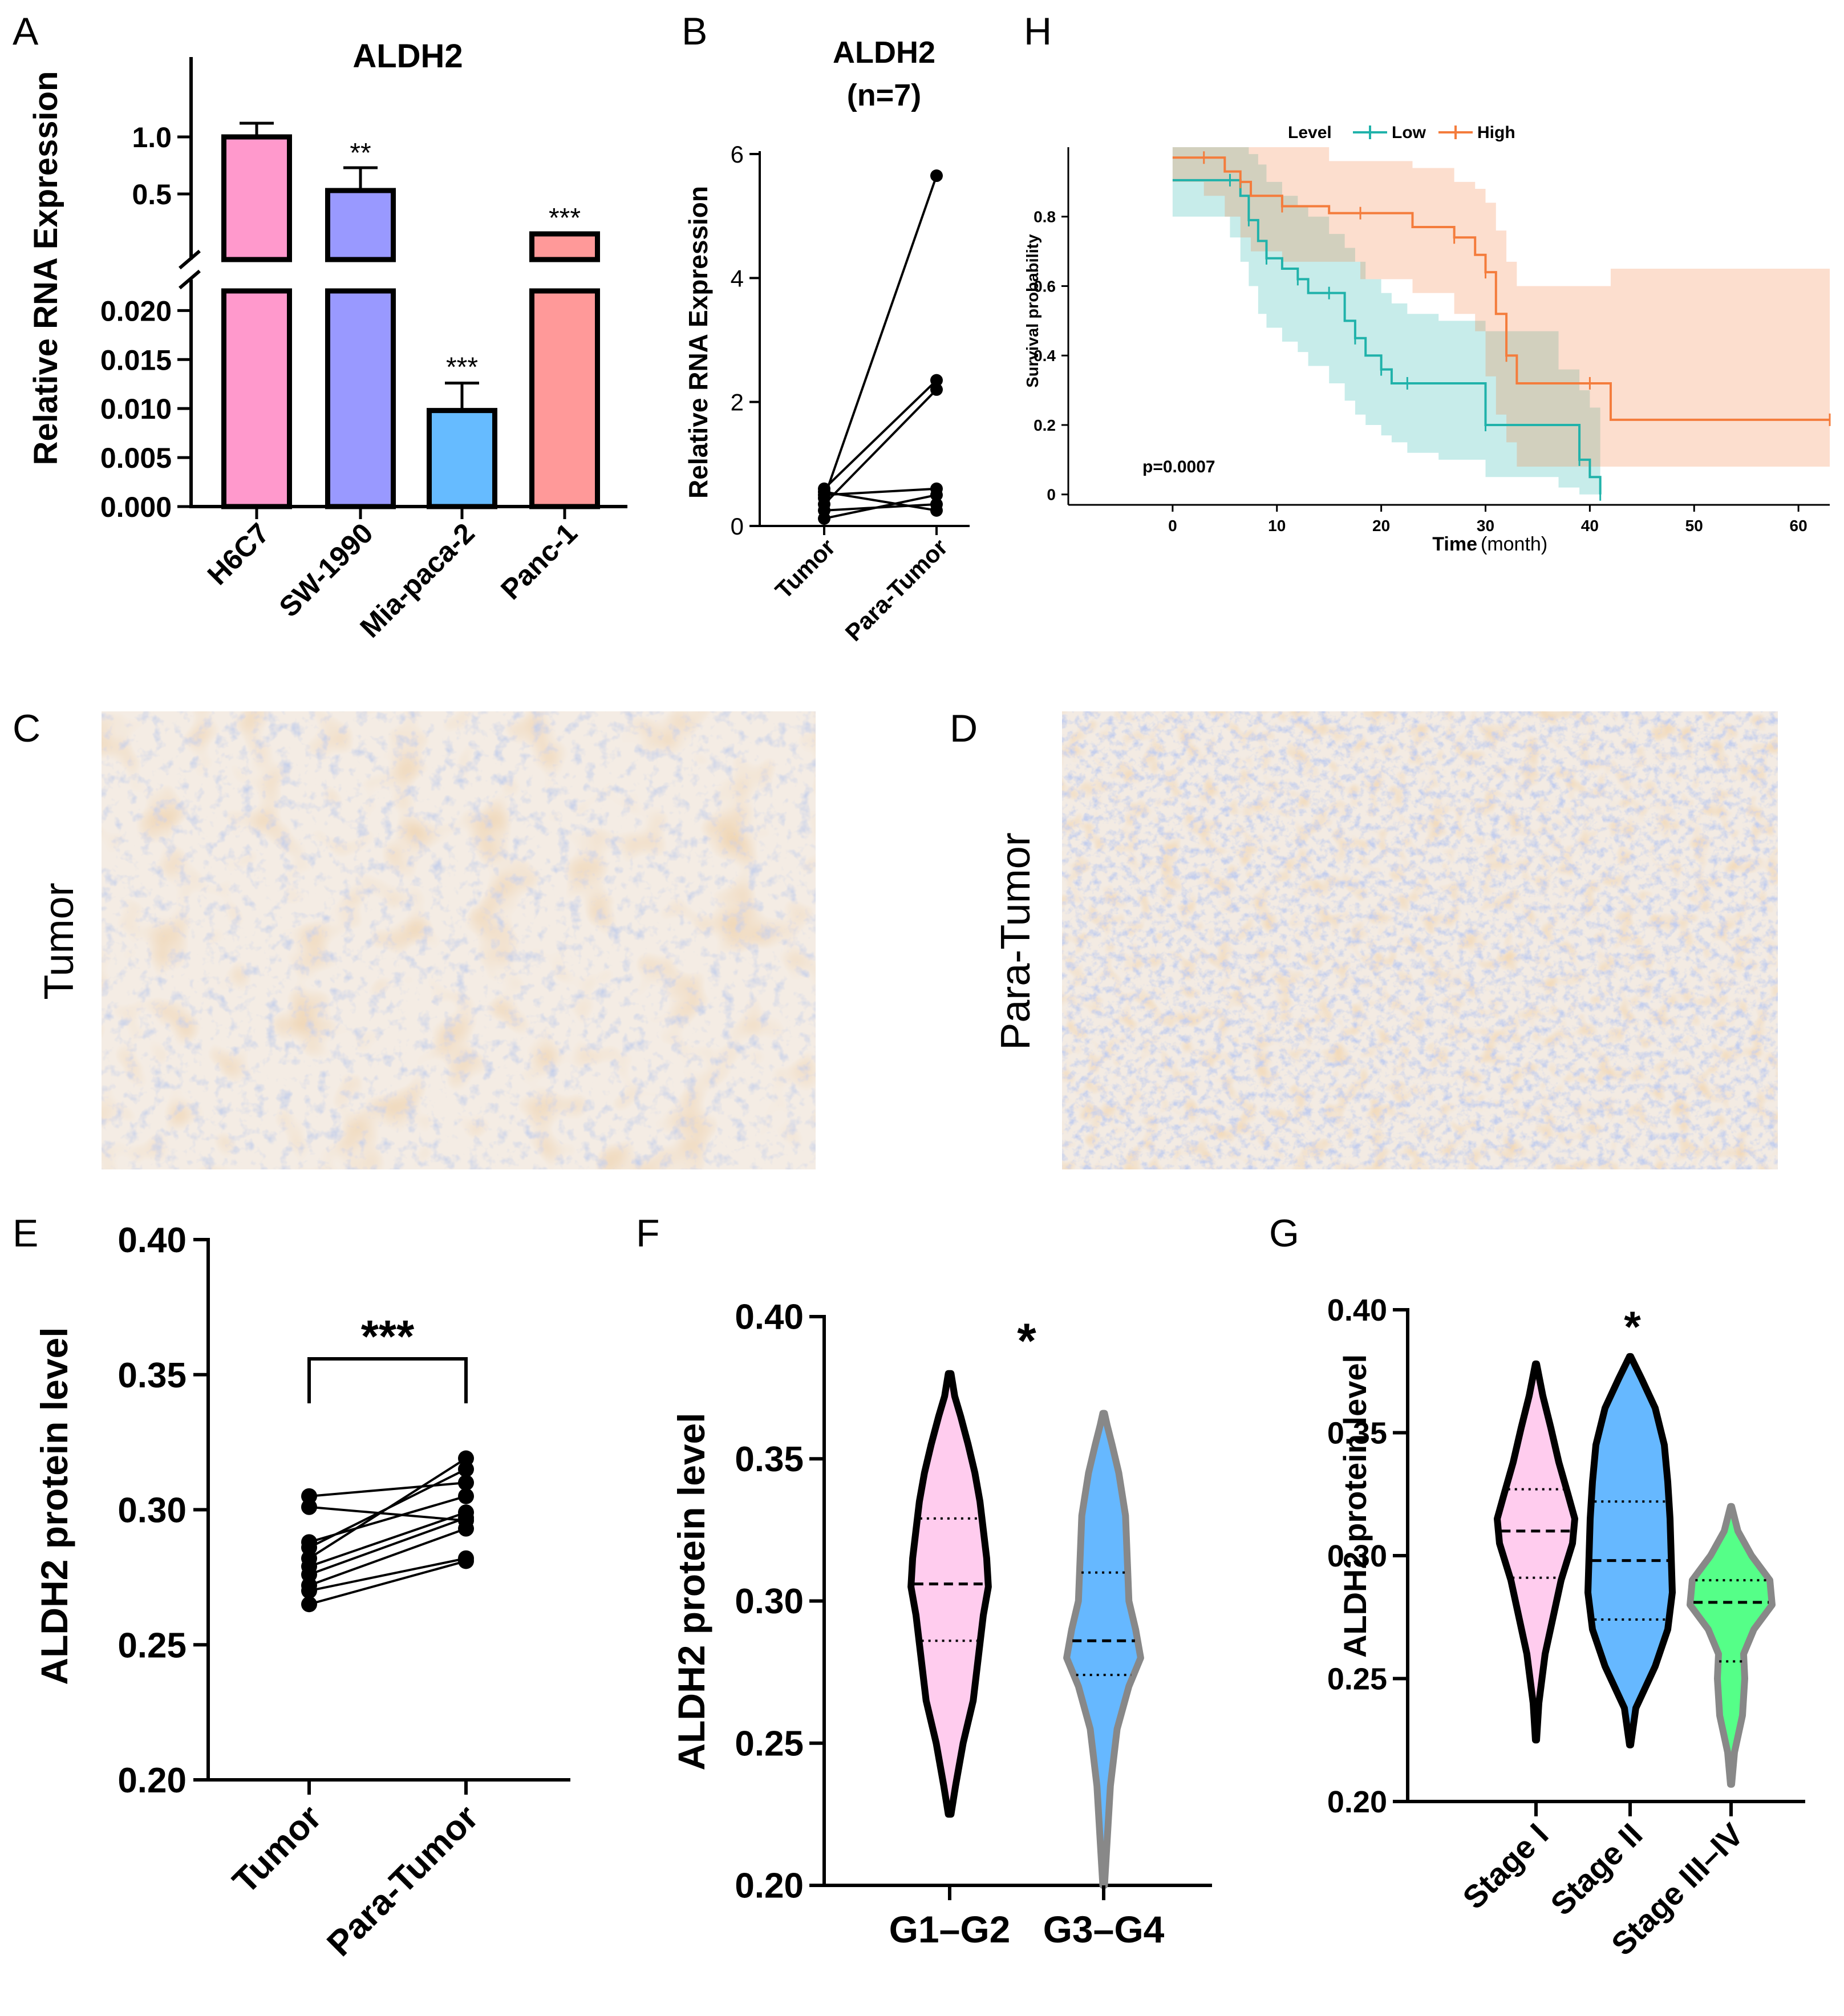 The height and width of the screenshot is (2016, 1844). What do you see at coordinates (1381, 526) in the screenshot?
I see `axis-h-x-tick-label: 20` at bounding box center [1381, 526].